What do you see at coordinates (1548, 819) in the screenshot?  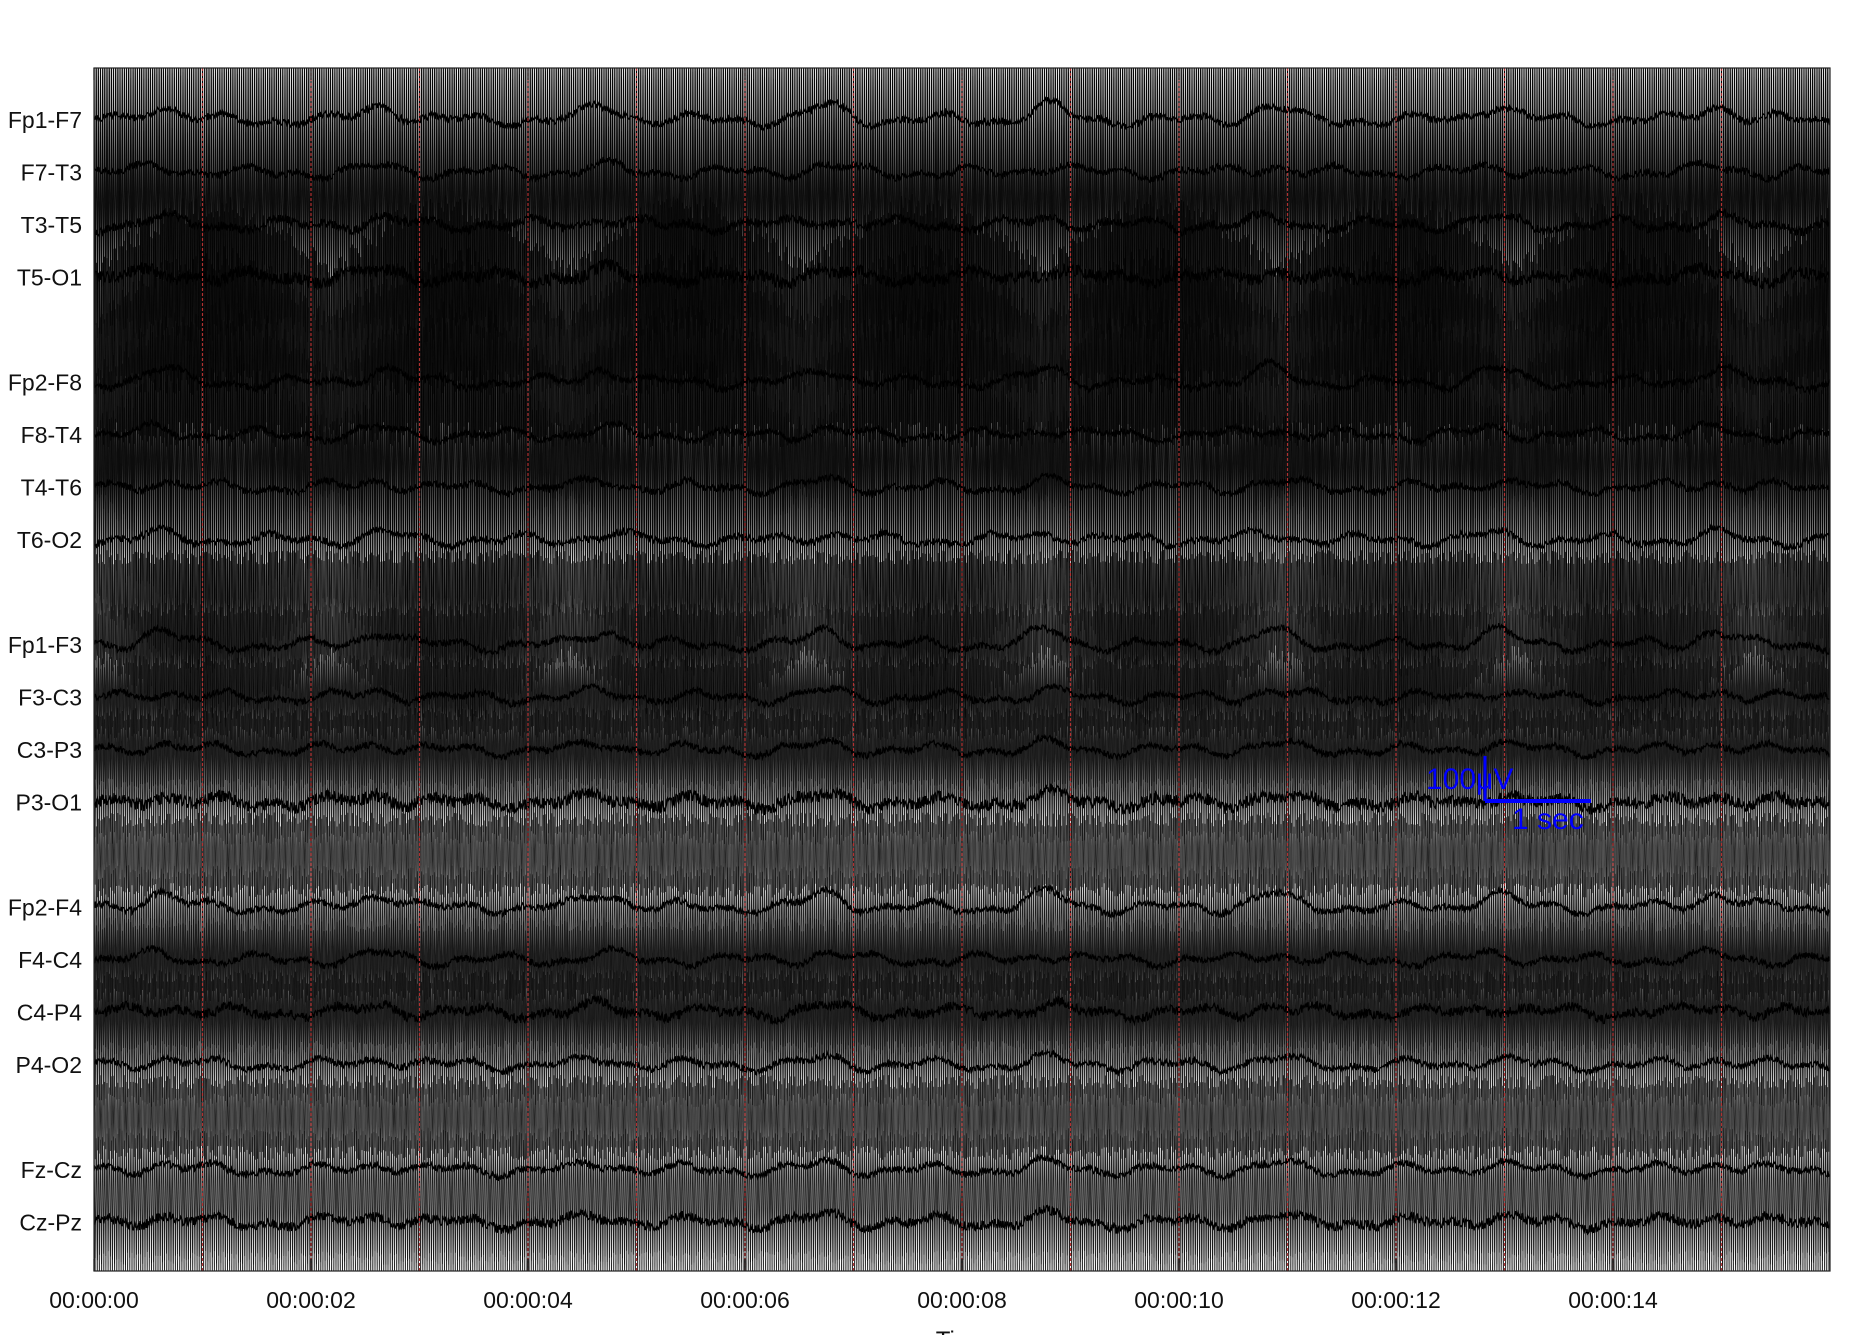 I see `scale-bar-time-label: 1 sec` at bounding box center [1548, 819].